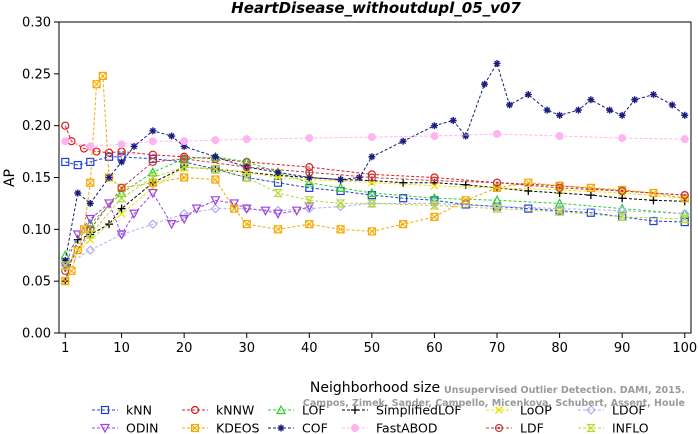 The image size is (698, 434). What do you see at coordinates (105, 428) in the screenshot?
I see `legend-marker-ODIN` at bounding box center [105, 428].